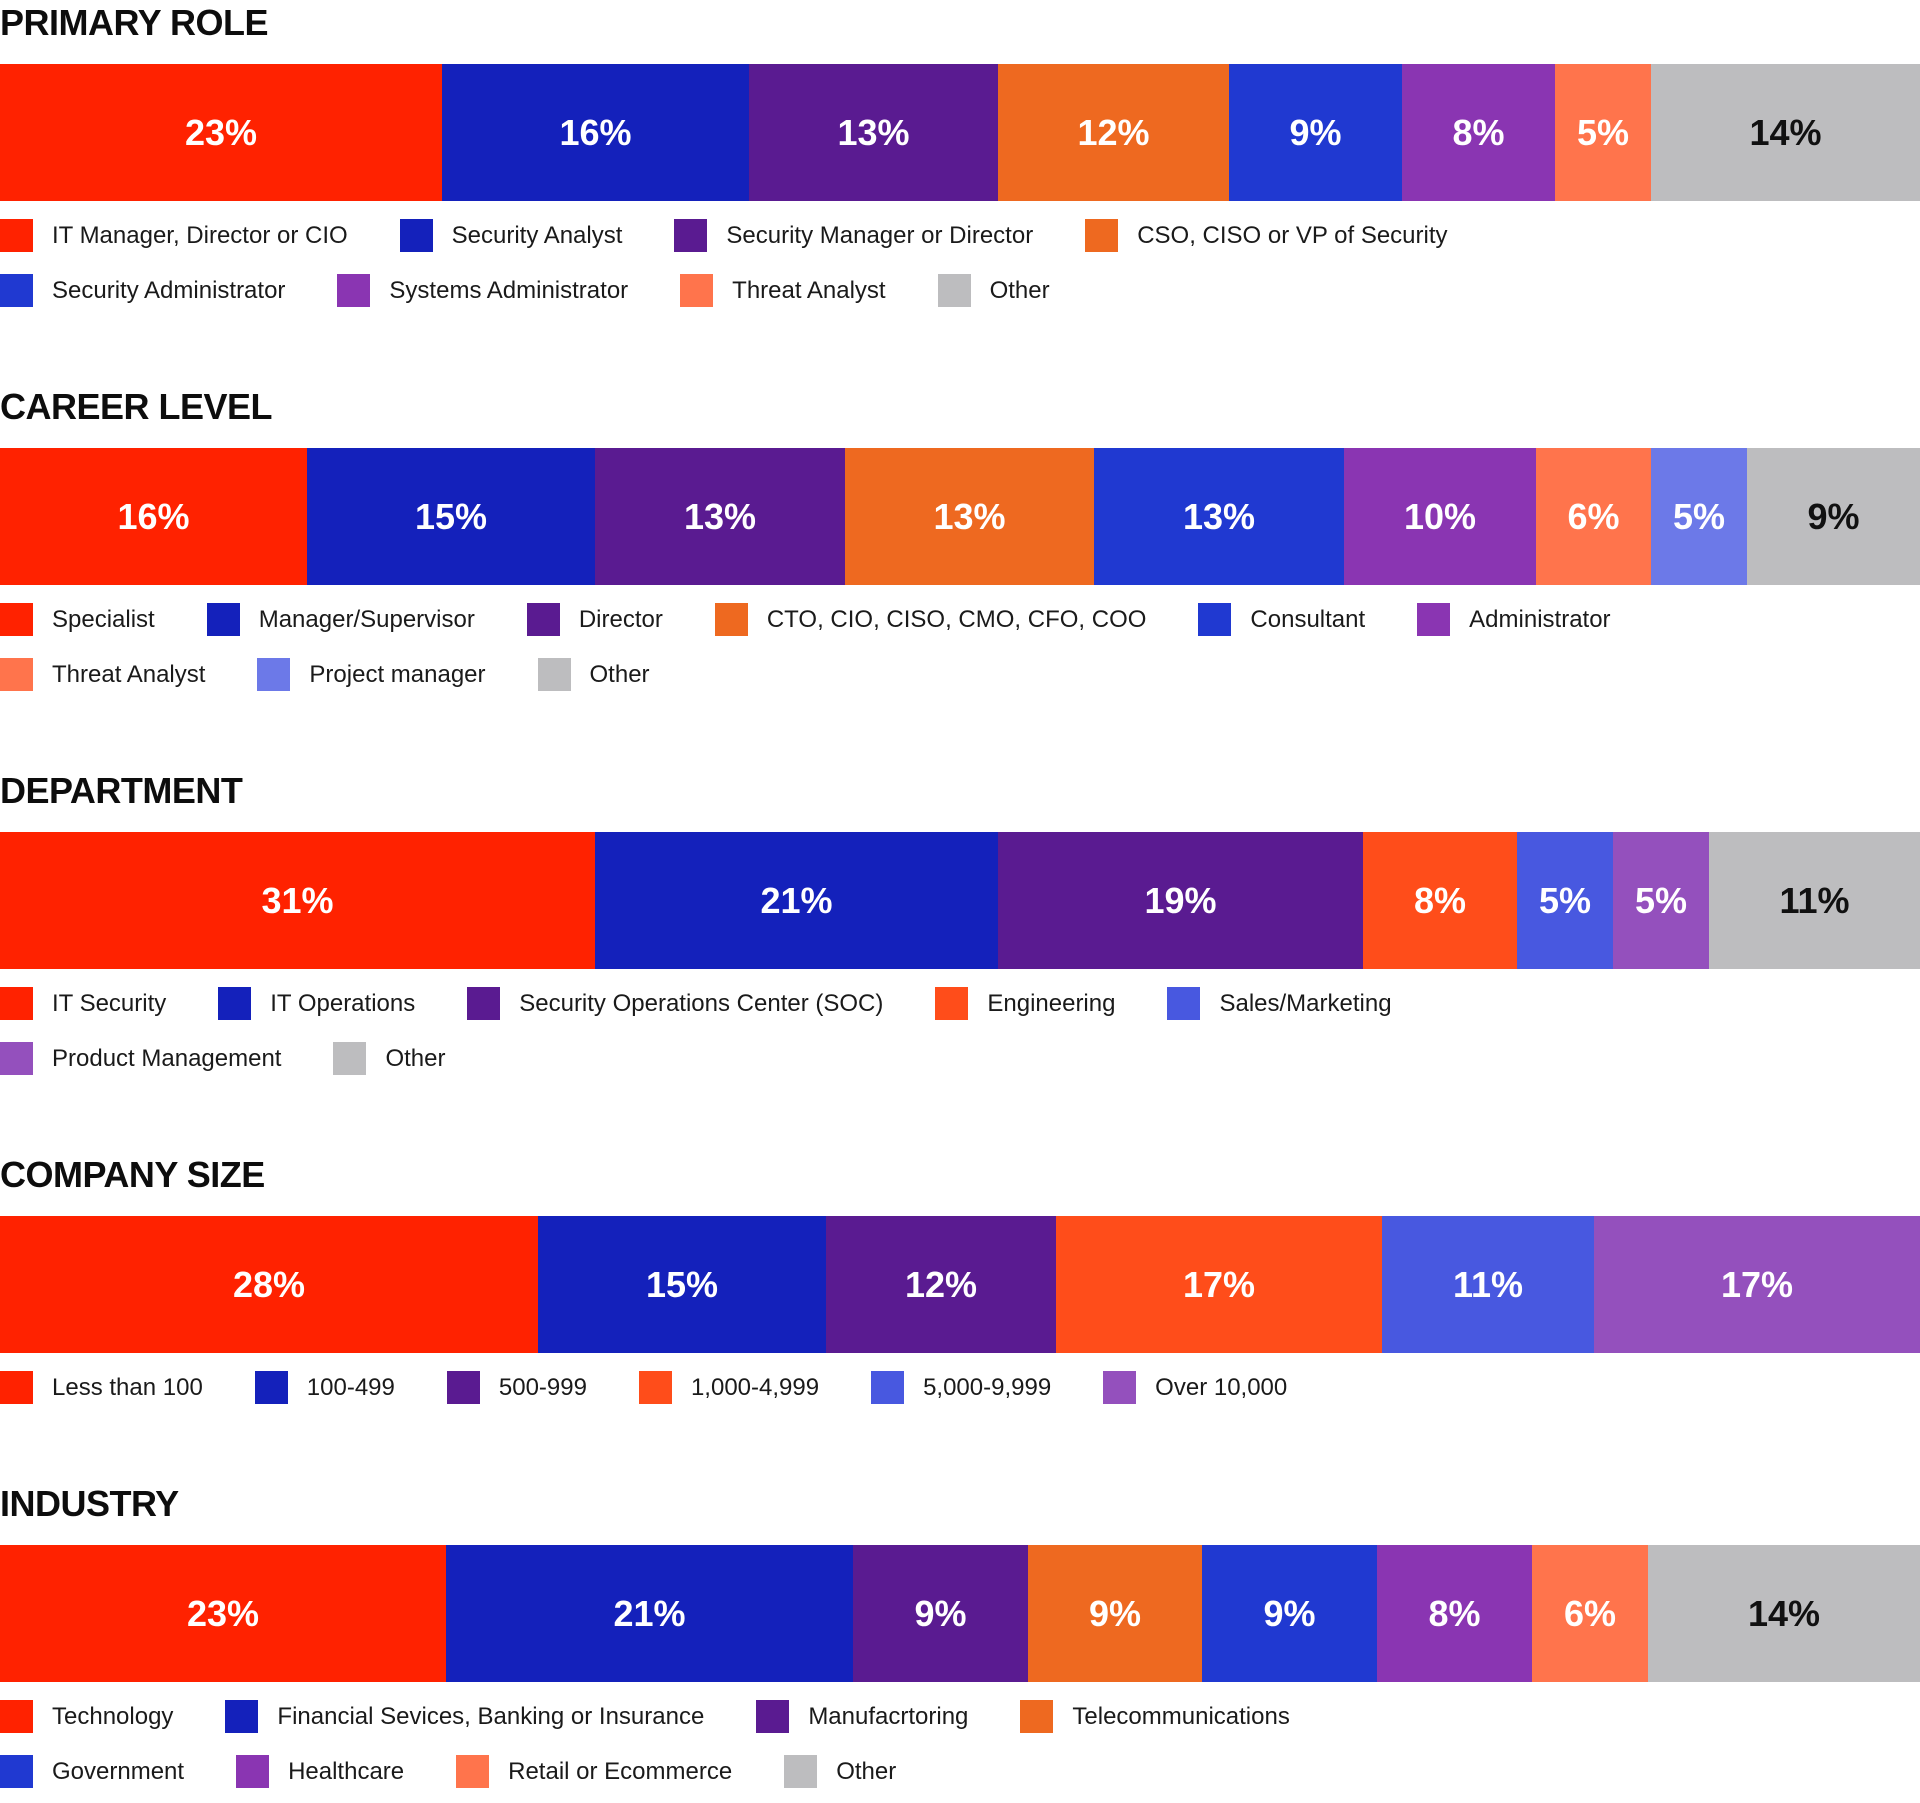  Describe the element at coordinates (620, 619) in the screenshot. I see `legend-label: Director` at that location.